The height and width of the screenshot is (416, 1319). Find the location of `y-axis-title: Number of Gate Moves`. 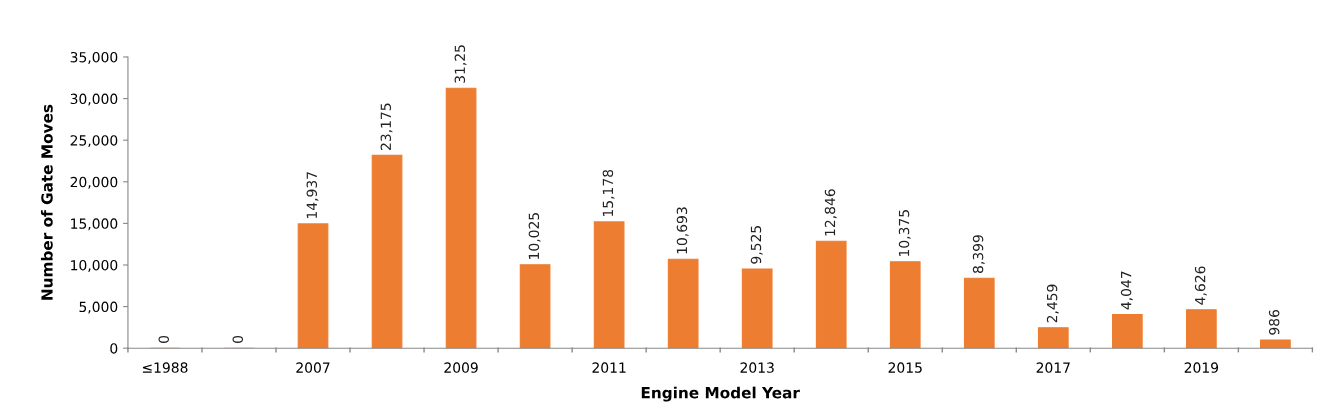

y-axis-title: Number of Gate Moves is located at coordinates (46, 202).